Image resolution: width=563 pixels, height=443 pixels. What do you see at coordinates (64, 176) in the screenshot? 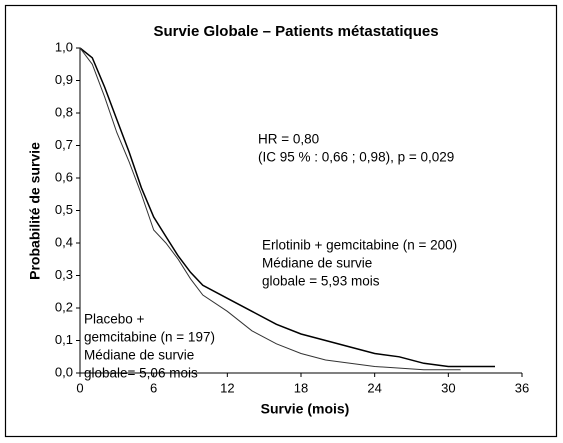
I see `y-tick-label: 0,6` at bounding box center [64, 176].